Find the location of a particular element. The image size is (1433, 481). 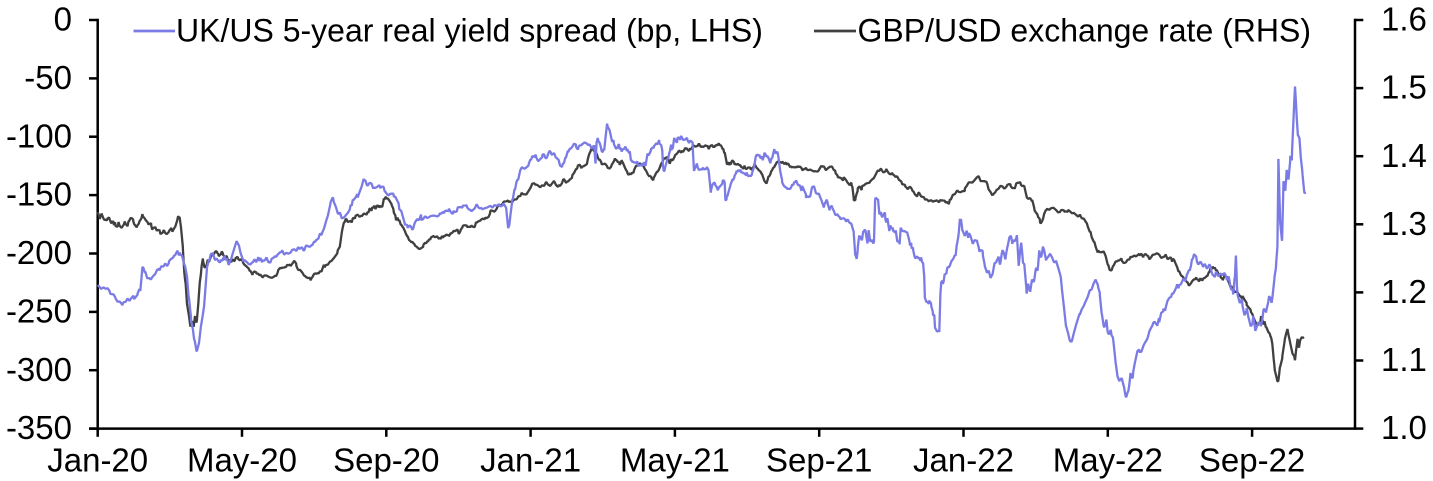

svg-text: 1.6 is located at coordinates (1404, 19).